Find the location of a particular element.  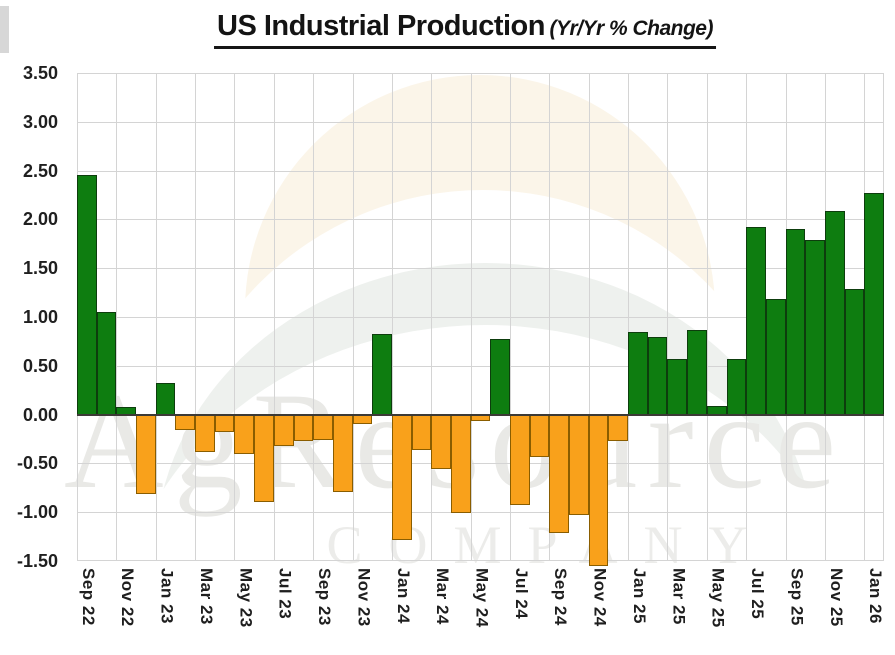

x-tick-label: Nov 25 is located at coordinates (836, 597).